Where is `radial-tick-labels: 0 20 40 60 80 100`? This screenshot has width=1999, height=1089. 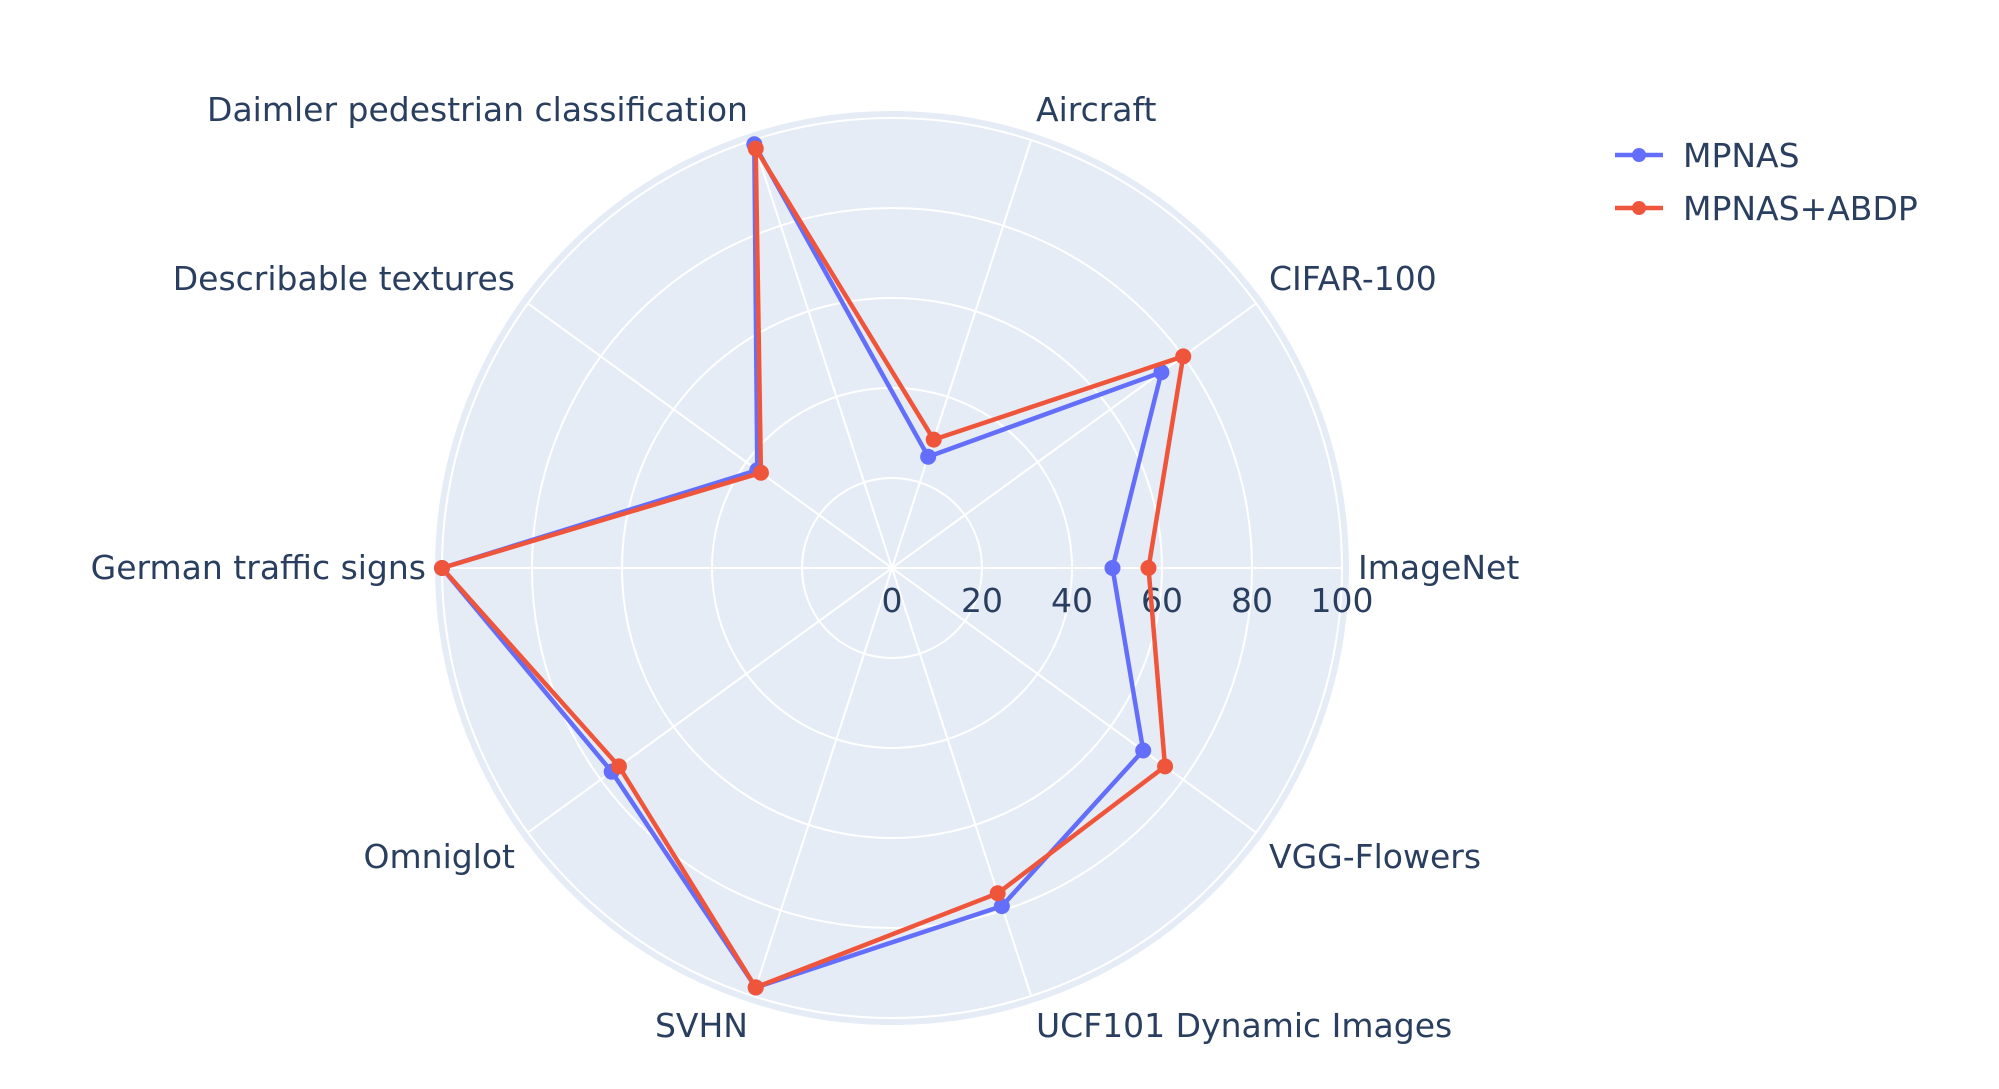 radial-tick-labels: 0 20 40 60 80 100 is located at coordinates (1128, 600).